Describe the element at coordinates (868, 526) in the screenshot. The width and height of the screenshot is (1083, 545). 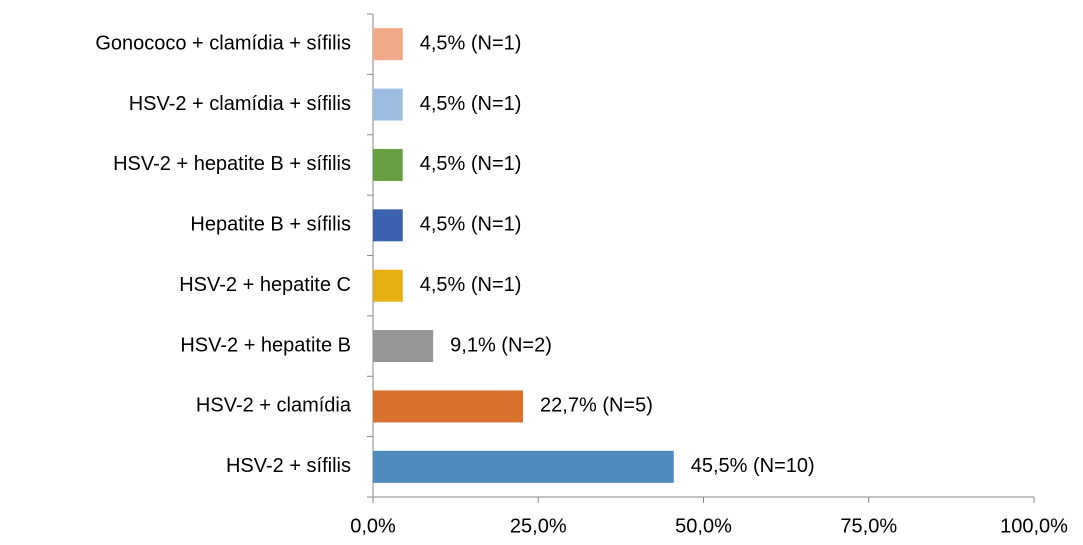
I see `x-tick-label: 75,0%` at that location.